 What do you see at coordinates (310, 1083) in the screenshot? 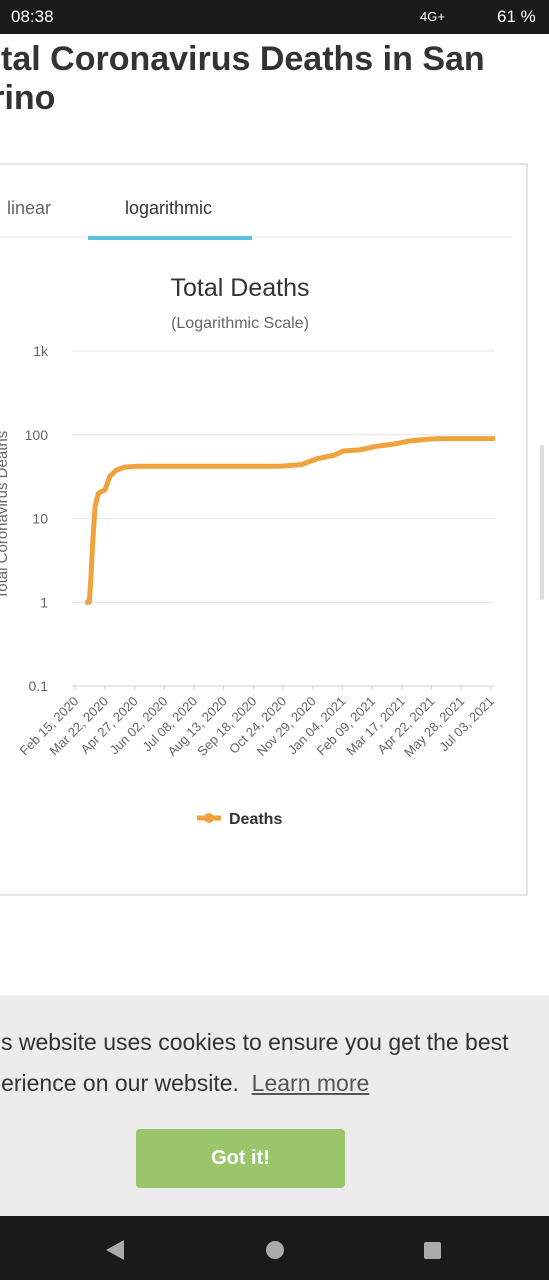
I see `learn-more-link: Learn more` at bounding box center [310, 1083].